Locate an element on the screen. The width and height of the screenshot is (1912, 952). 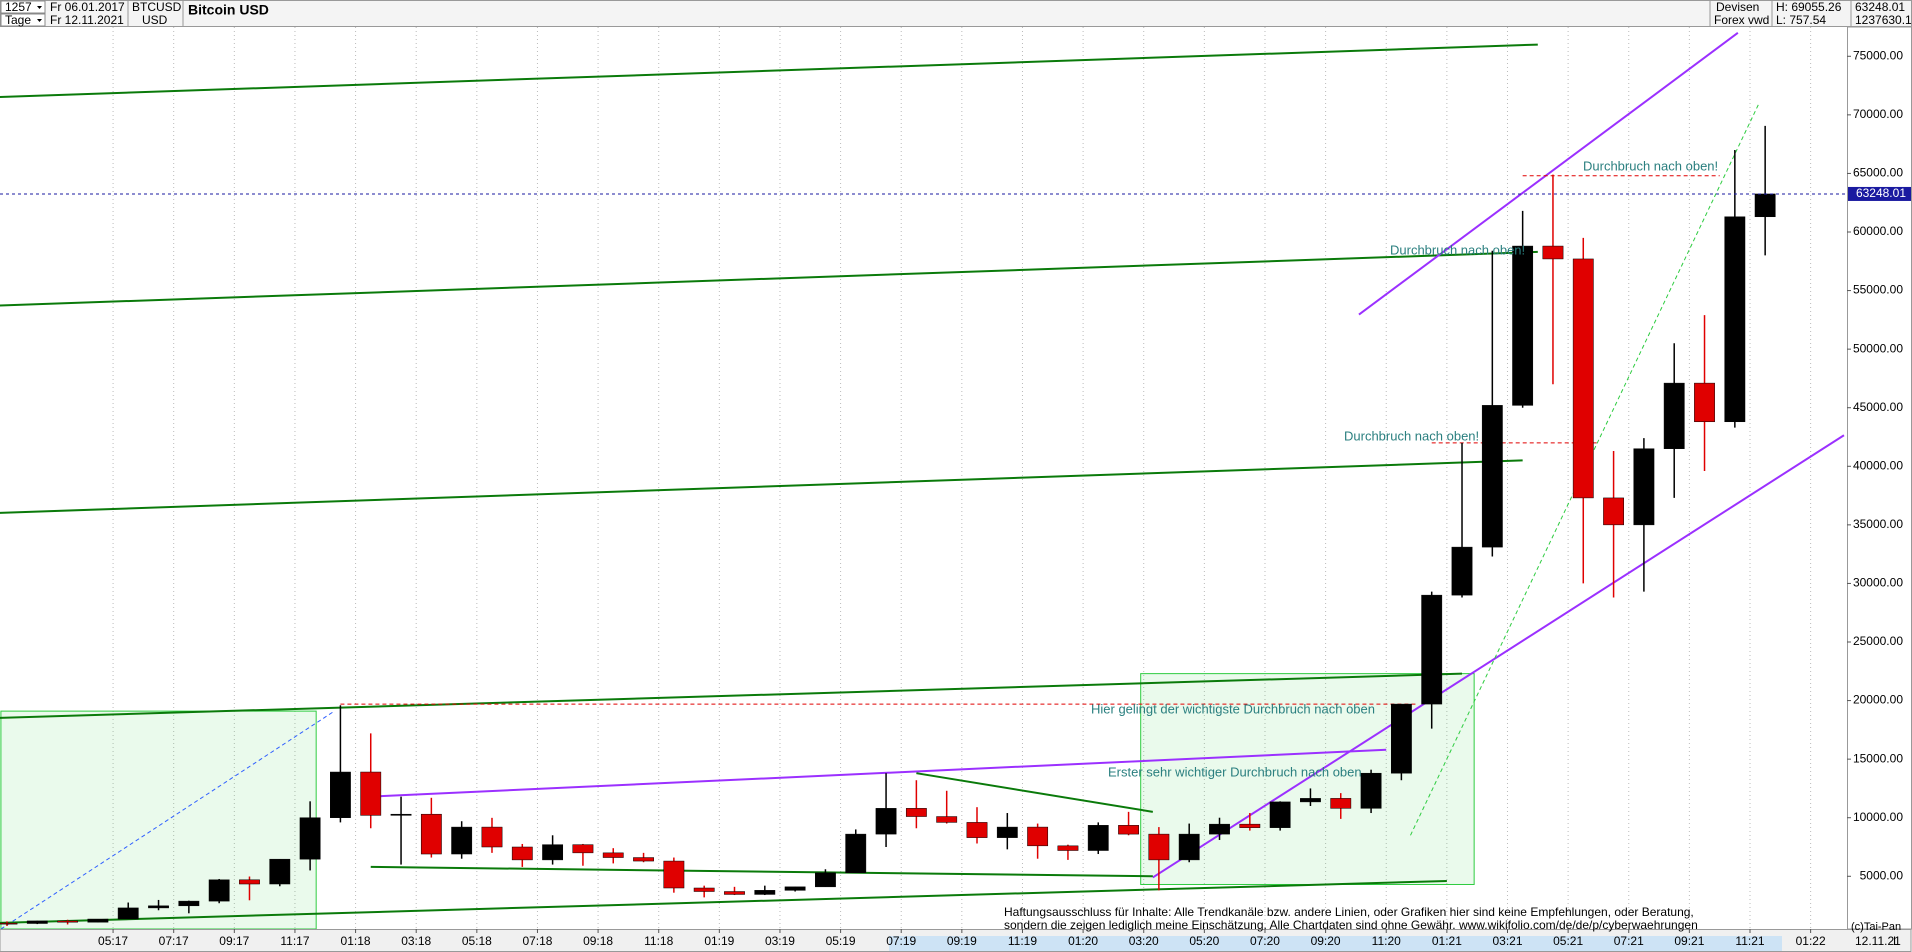
last-price-marker is located at coordinates (1879, 193).